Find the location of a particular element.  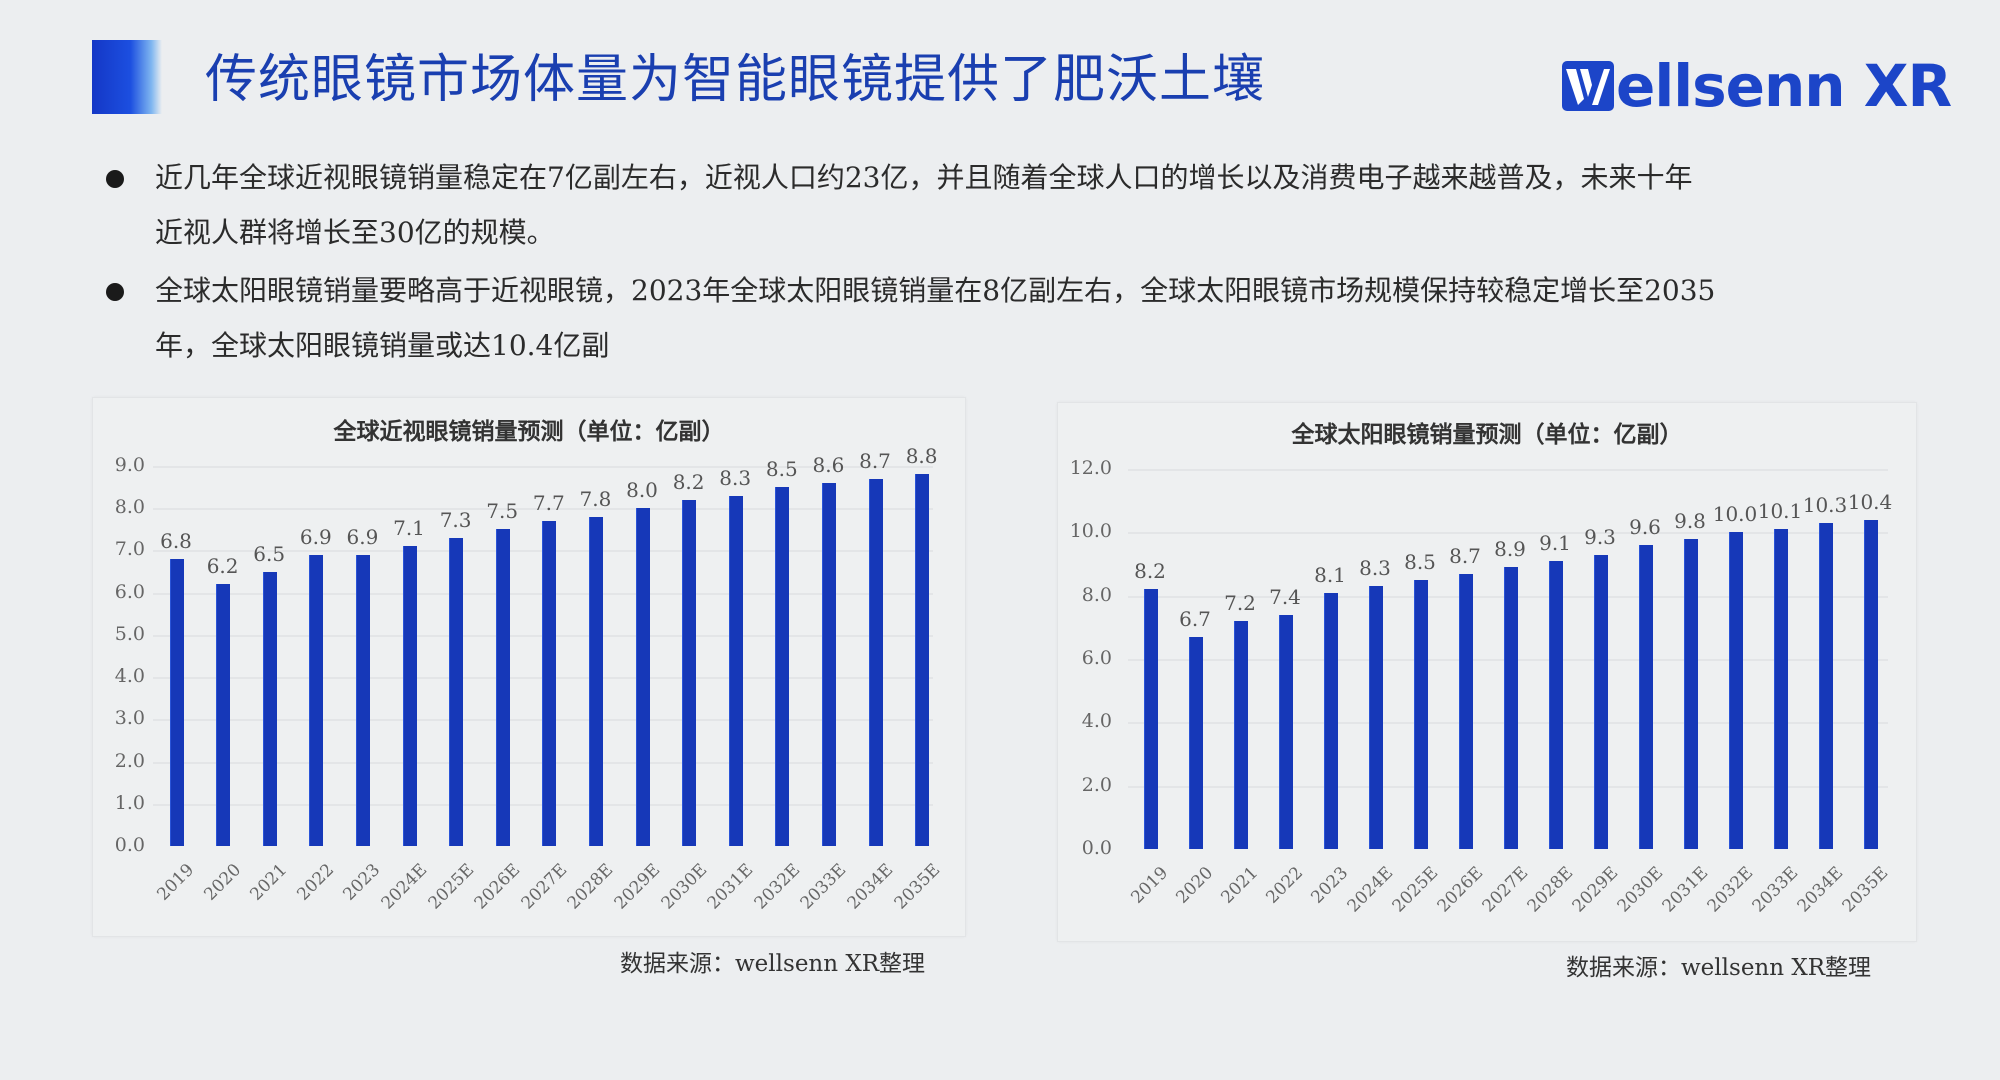

chart-title: 全球近视眼镜销量预测（单位：亿副） is located at coordinates (529, 432).